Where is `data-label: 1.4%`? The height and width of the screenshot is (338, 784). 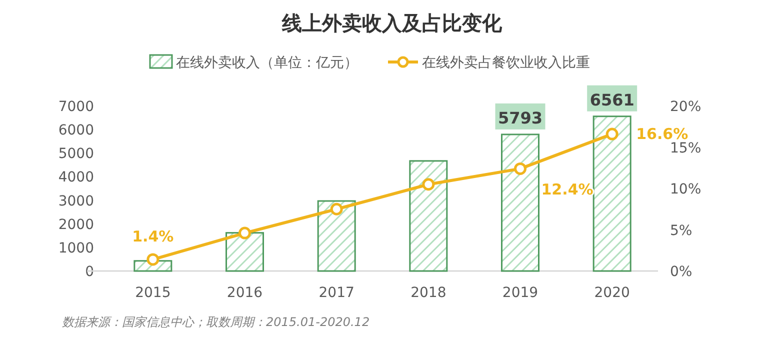
data-label: 1.4% is located at coordinates (153, 236).